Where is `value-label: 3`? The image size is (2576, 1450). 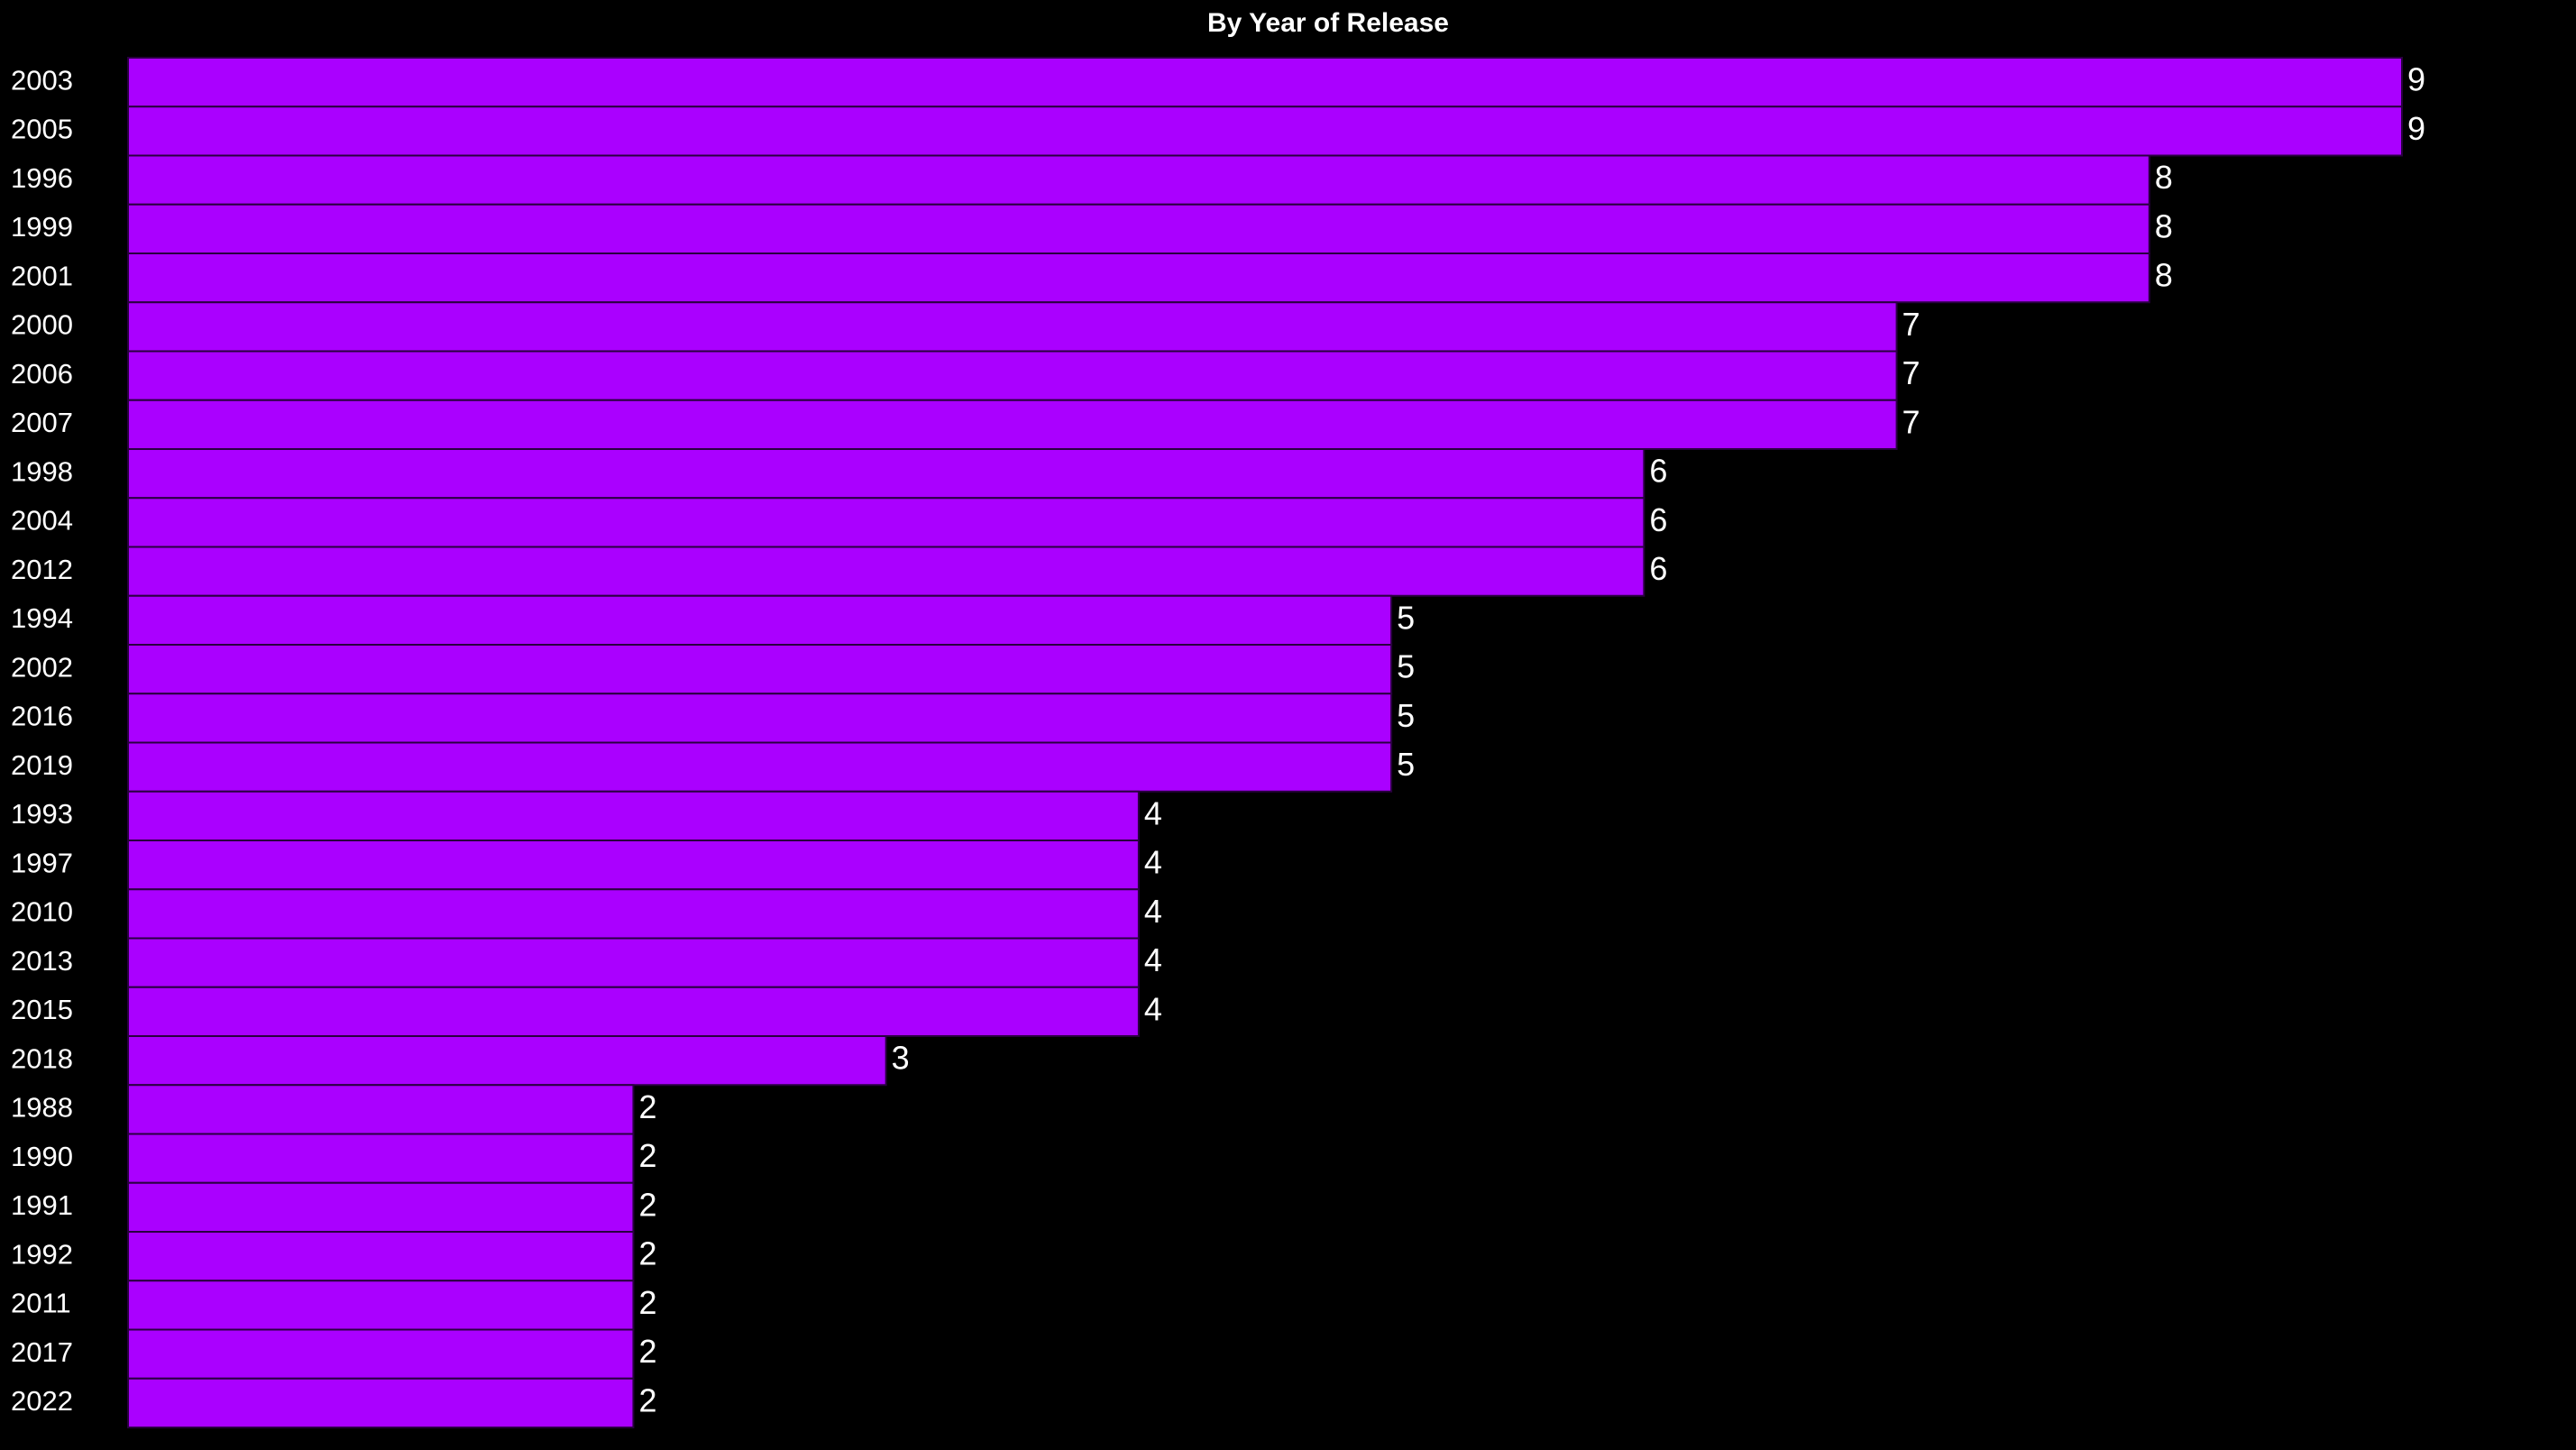 value-label: 3 is located at coordinates (901, 1058).